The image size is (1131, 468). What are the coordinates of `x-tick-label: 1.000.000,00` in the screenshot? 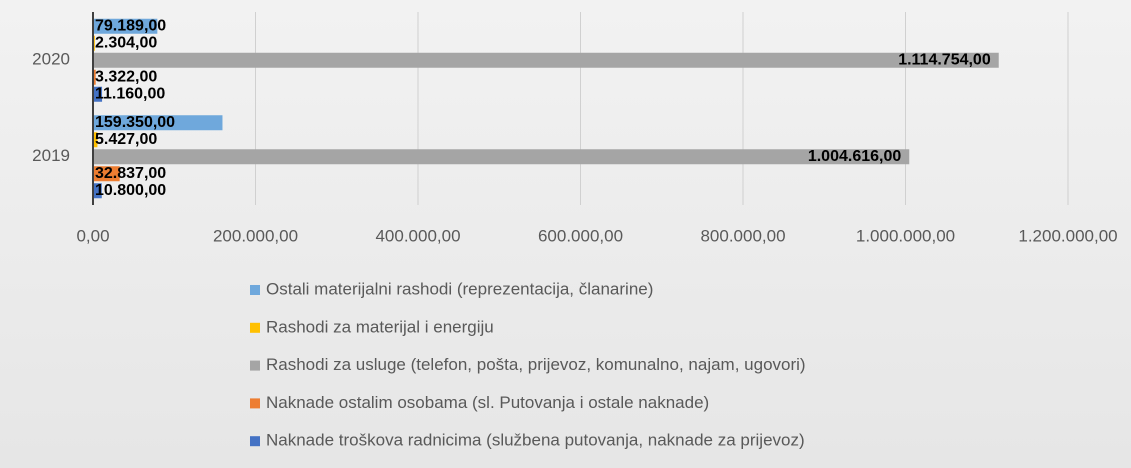 It's located at (905, 235).